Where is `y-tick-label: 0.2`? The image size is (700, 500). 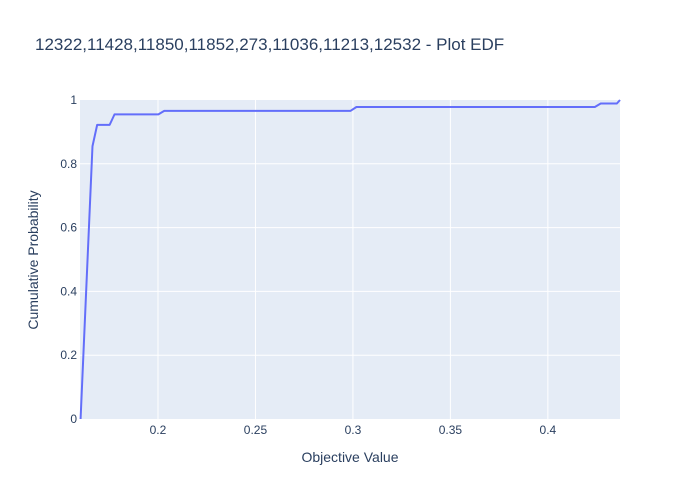 y-tick-label: 0.2 is located at coordinates (68, 355).